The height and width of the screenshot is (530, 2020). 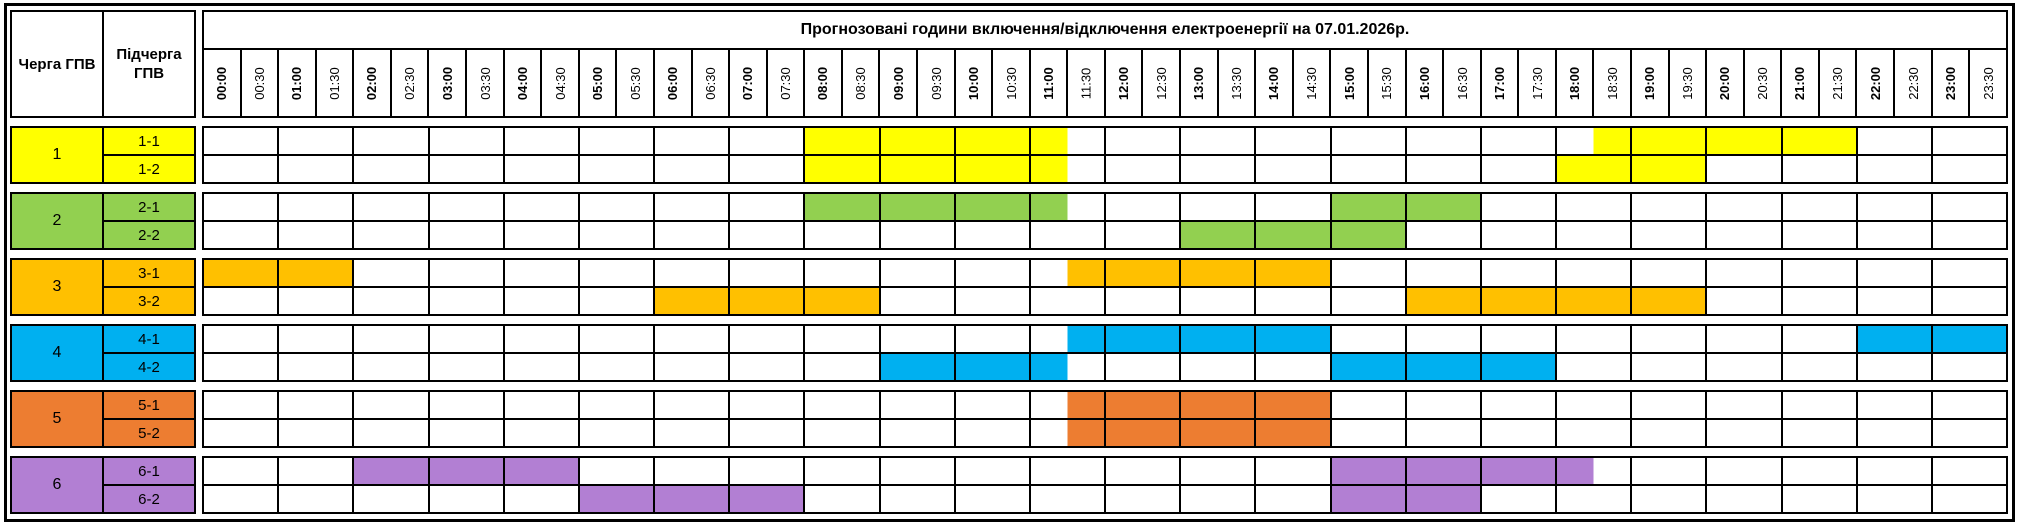 What do you see at coordinates (149, 353) in the screenshot?
I see `subqueue-column: 4-1 4-2` at bounding box center [149, 353].